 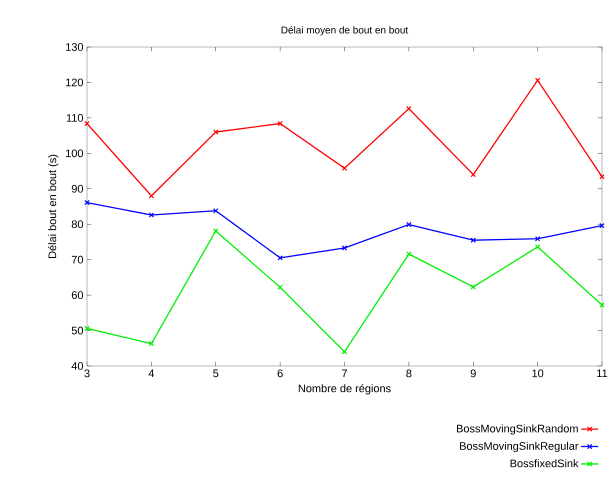 I want to click on y-axis-title: Délai bout en bout (s), so click(x=53, y=206).